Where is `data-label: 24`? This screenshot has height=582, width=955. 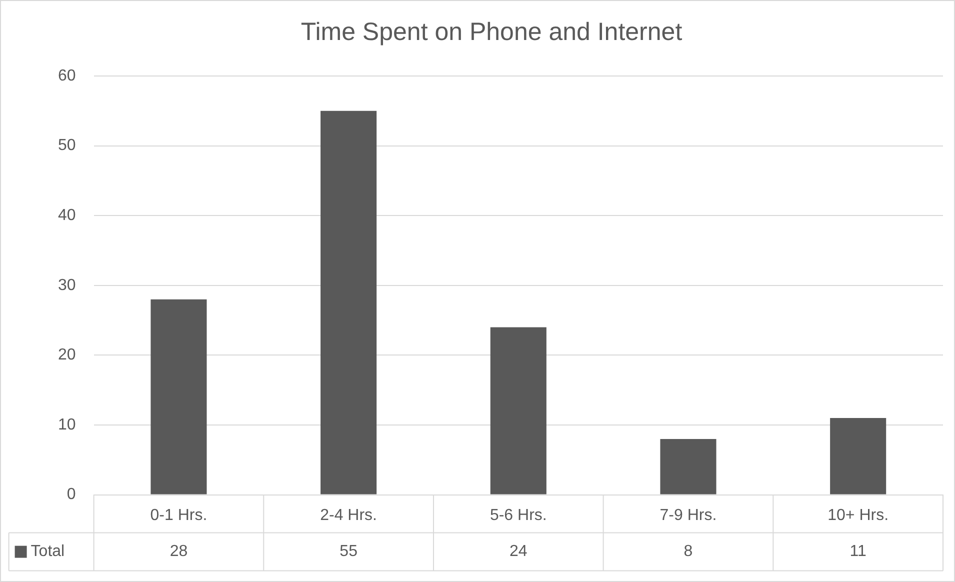 data-label: 24 is located at coordinates (519, 551).